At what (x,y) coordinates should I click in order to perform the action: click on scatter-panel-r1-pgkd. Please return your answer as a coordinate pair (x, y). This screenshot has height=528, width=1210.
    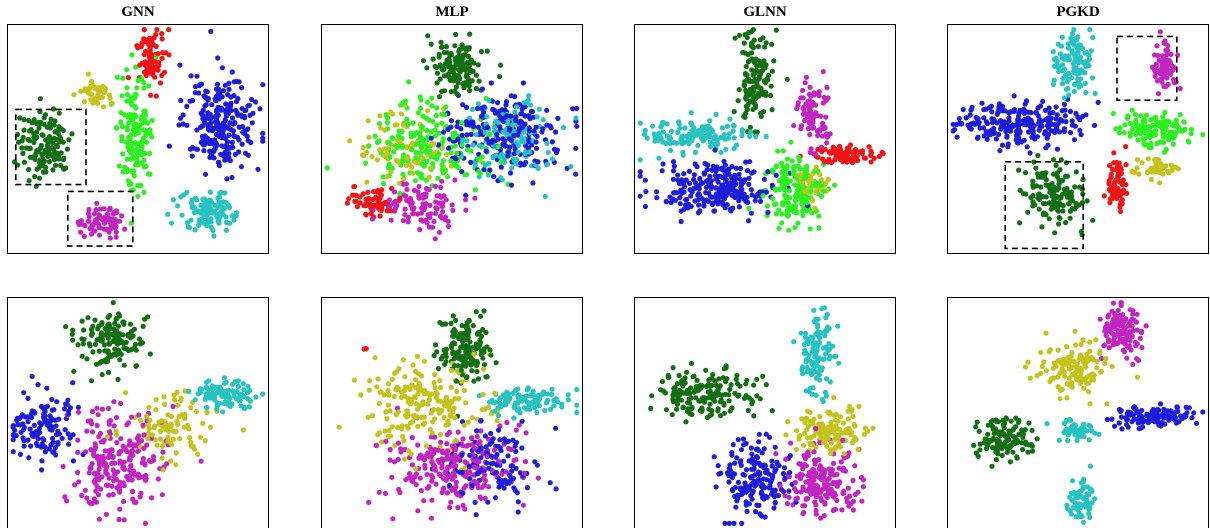
    Looking at the image, I should click on (1078, 139).